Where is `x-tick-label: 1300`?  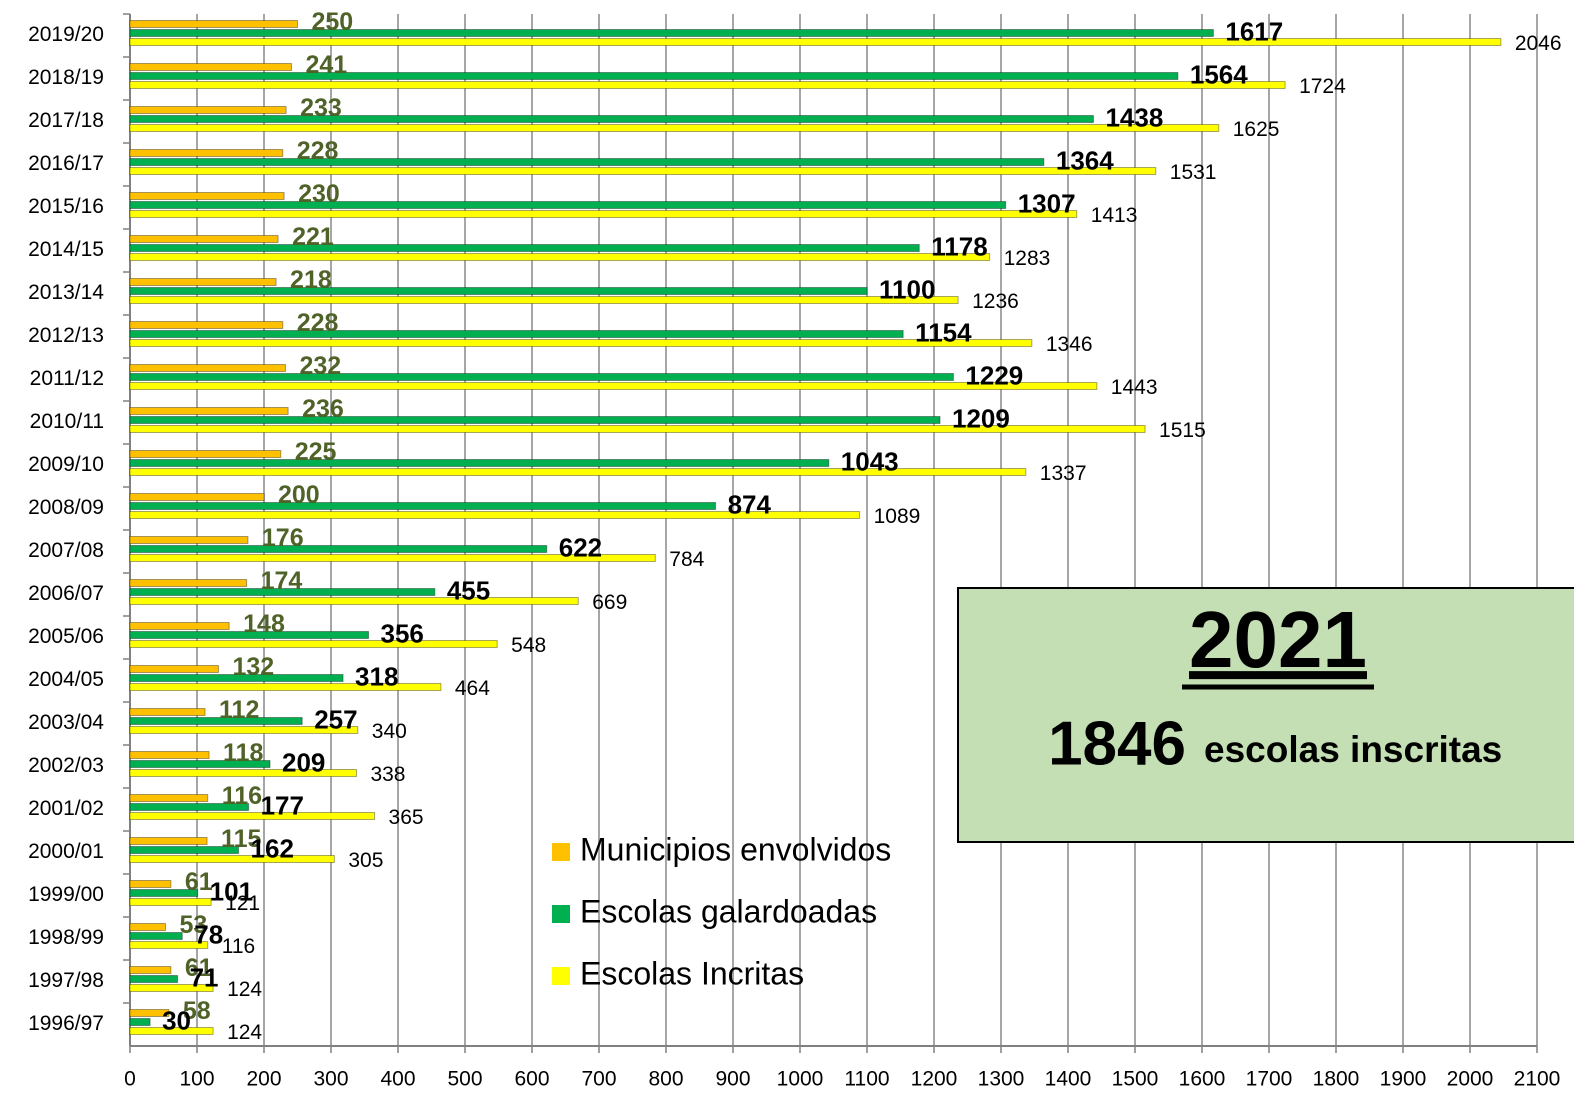
x-tick-label: 1300 is located at coordinates (1001, 1079).